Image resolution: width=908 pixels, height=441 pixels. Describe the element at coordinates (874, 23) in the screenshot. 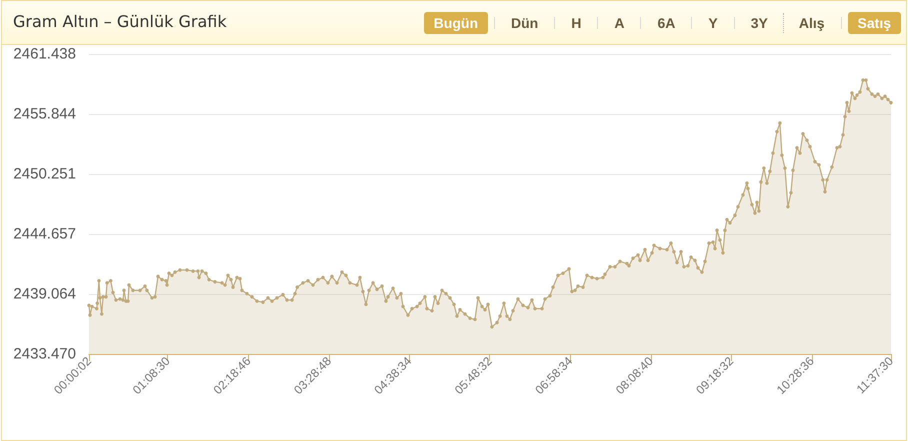

I see `text: Satış` at that location.